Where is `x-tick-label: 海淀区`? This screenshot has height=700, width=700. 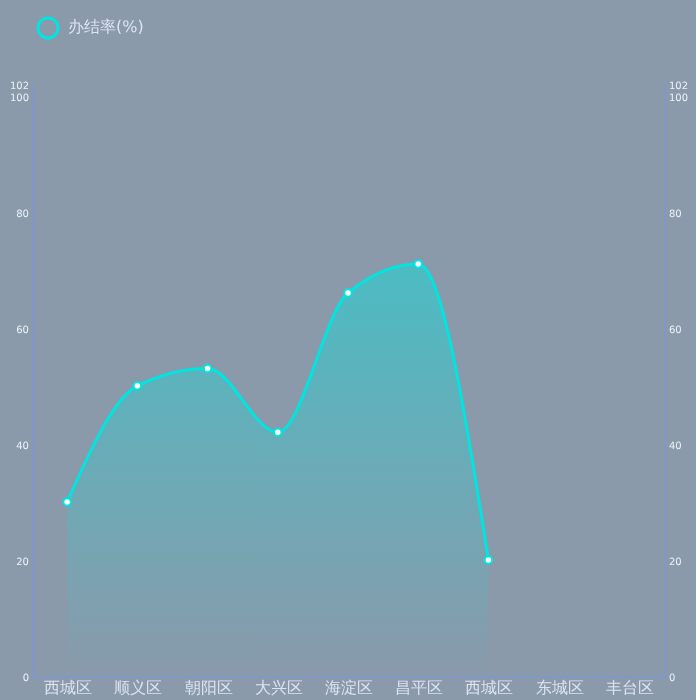
x-tick-label: 海淀区 is located at coordinates (349, 688).